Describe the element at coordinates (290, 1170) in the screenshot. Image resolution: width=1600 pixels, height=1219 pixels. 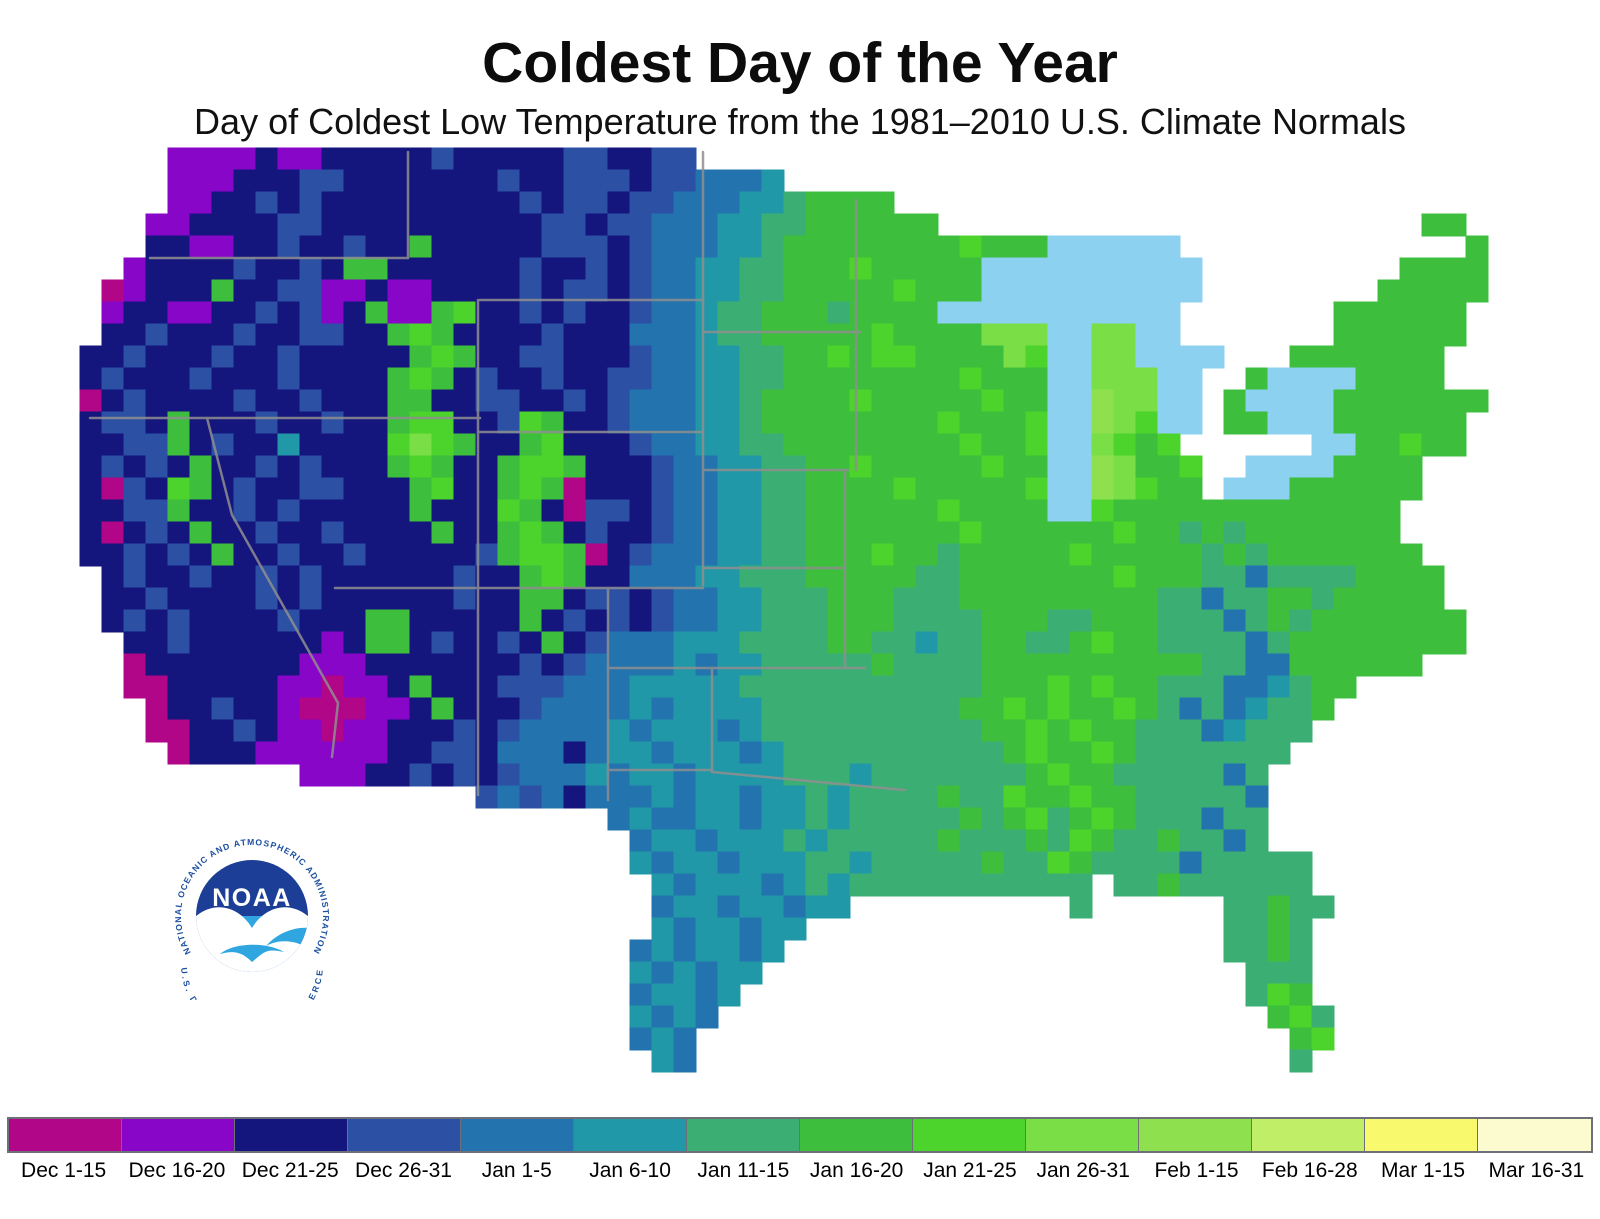
I see `legend-label: Dec 21-25` at that location.